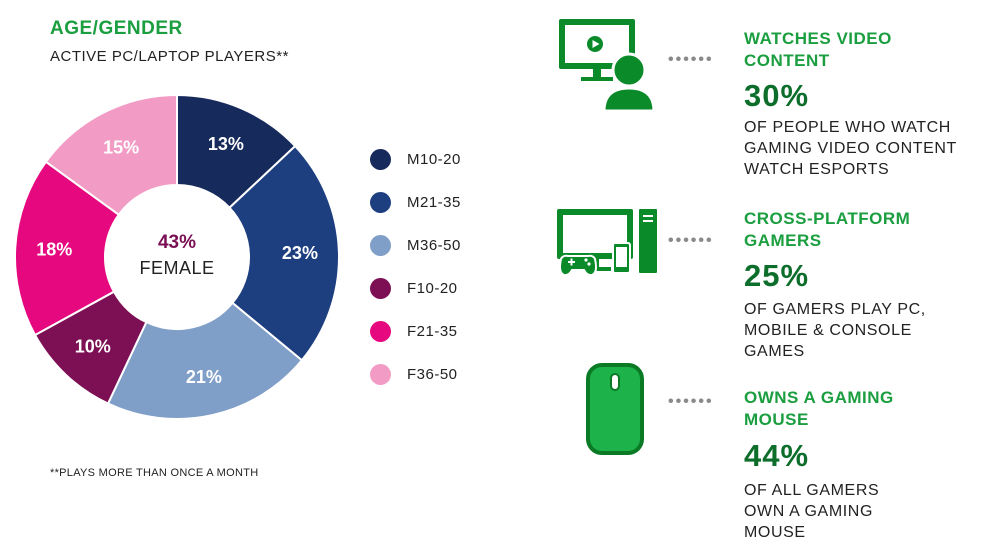 The image size is (1000, 554). What do you see at coordinates (774, 351) in the screenshot?
I see `stat-desc-line: GAMES` at bounding box center [774, 351].